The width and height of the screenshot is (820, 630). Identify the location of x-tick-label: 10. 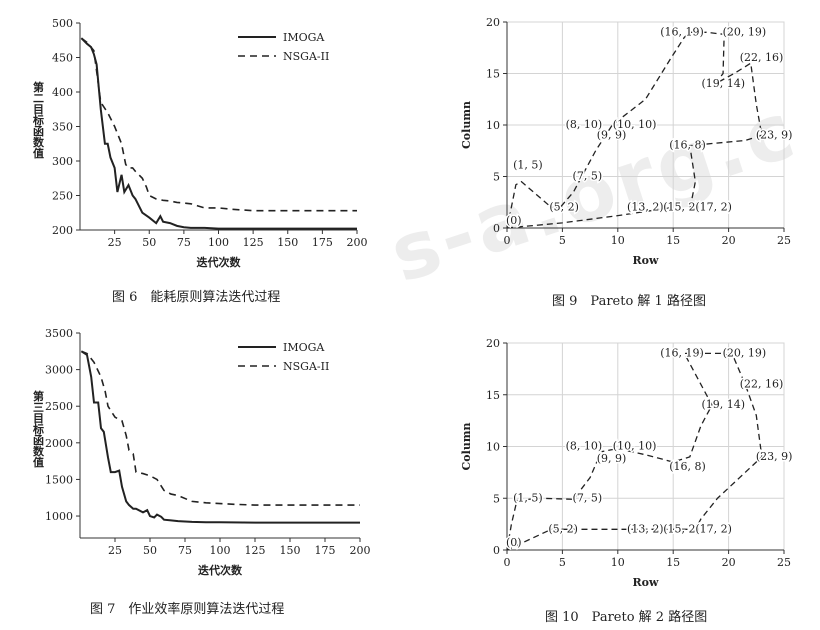
(618, 240).